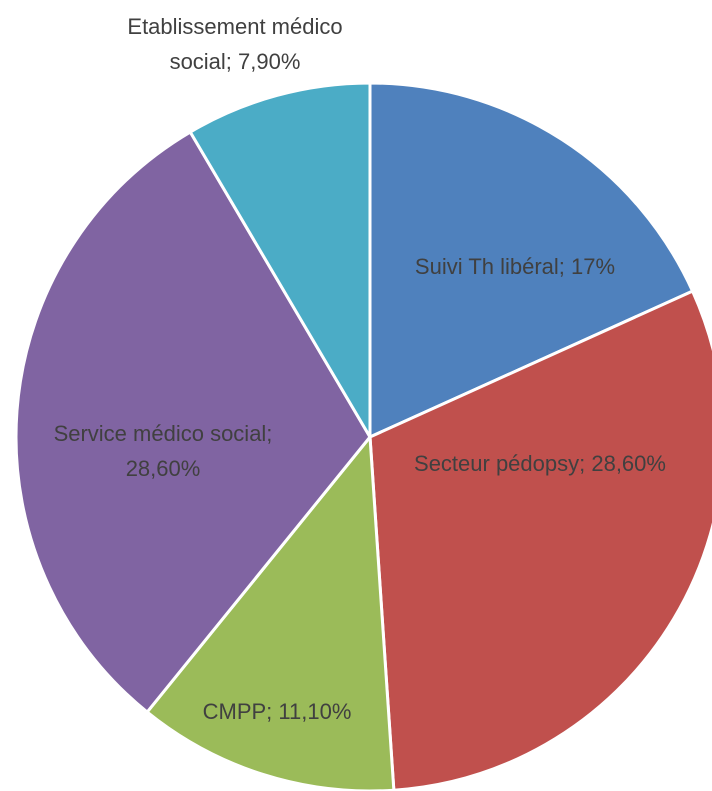  Describe the element at coordinates (540, 463) in the screenshot. I see `data-label: Secteur pédopsy; 28,60%` at that location.